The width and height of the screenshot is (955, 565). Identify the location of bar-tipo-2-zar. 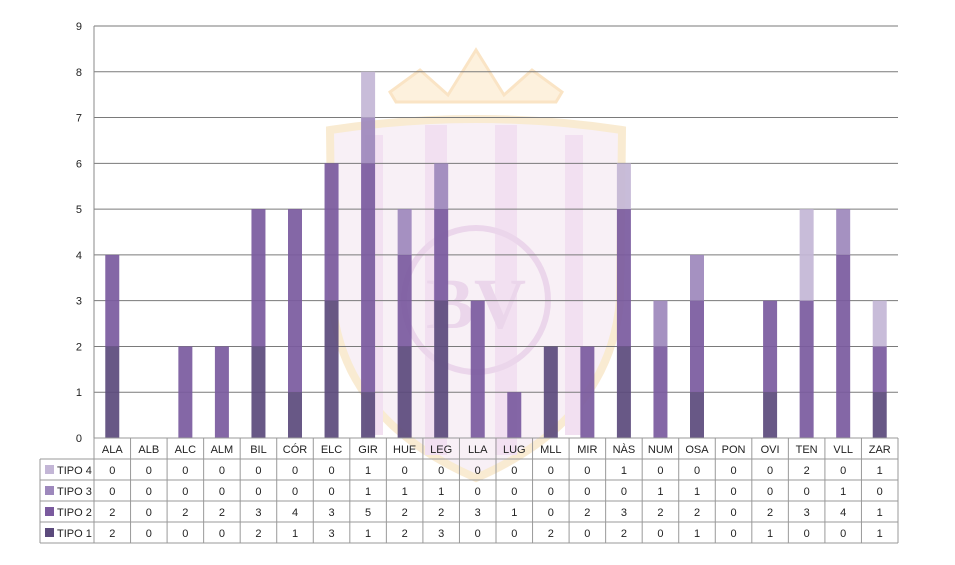
(879, 369).